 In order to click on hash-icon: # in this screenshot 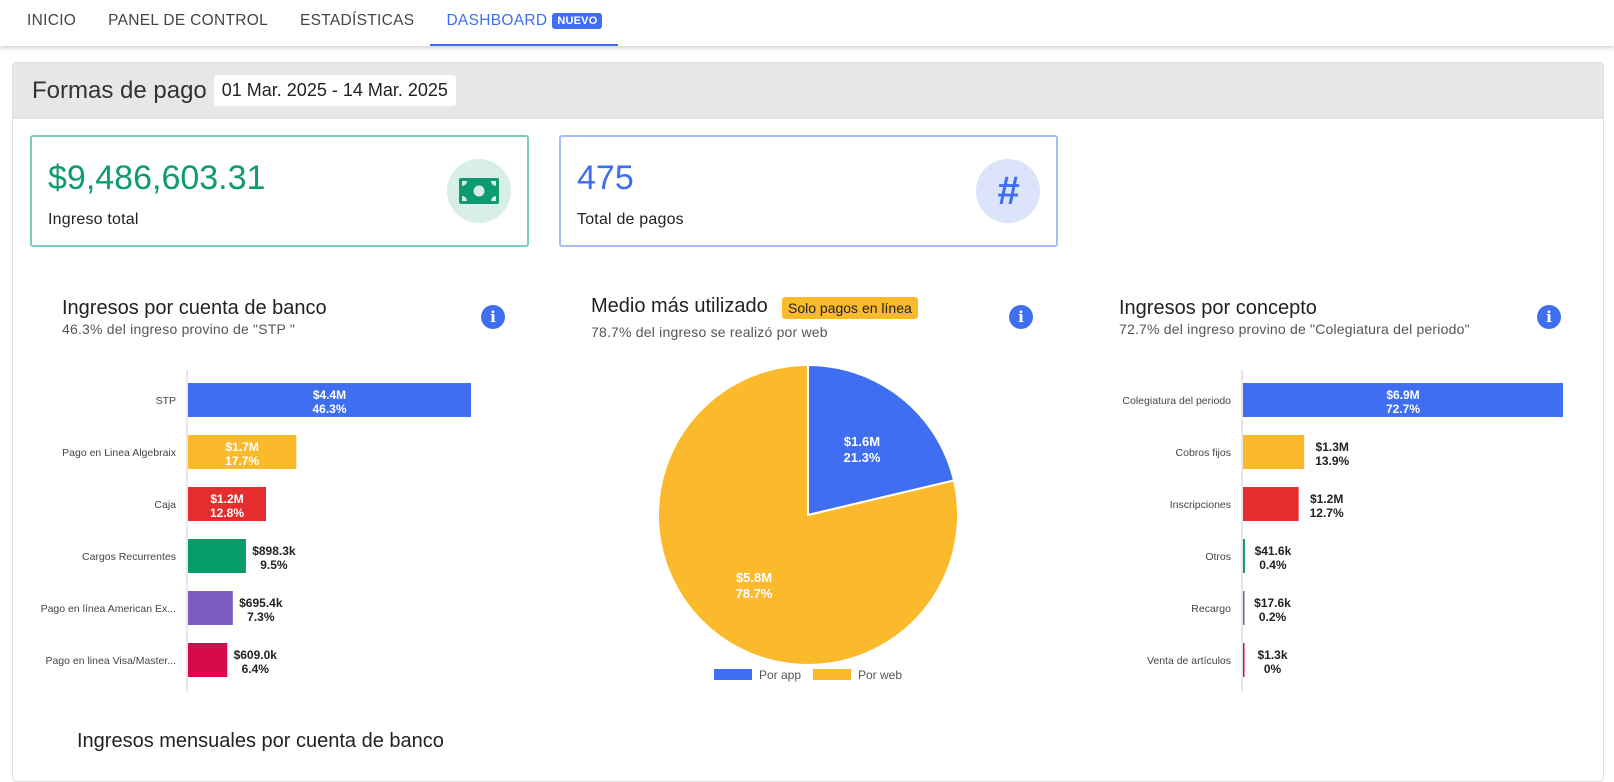, I will do `click(1008, 191)`.